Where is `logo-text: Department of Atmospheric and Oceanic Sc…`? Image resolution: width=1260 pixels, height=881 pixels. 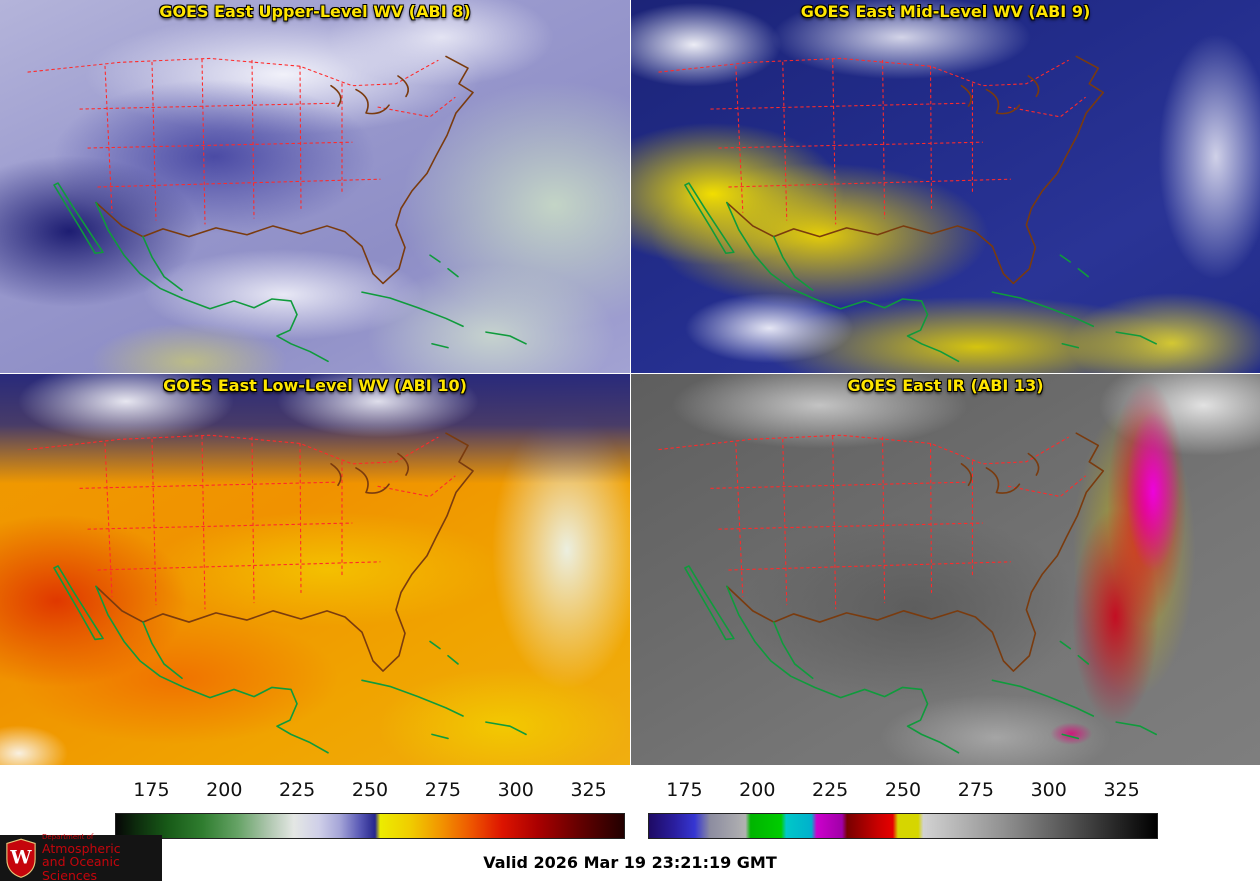
logo-text: Department of Atmospheric and Oceanic Sc… is located at coordinates (99, 856).